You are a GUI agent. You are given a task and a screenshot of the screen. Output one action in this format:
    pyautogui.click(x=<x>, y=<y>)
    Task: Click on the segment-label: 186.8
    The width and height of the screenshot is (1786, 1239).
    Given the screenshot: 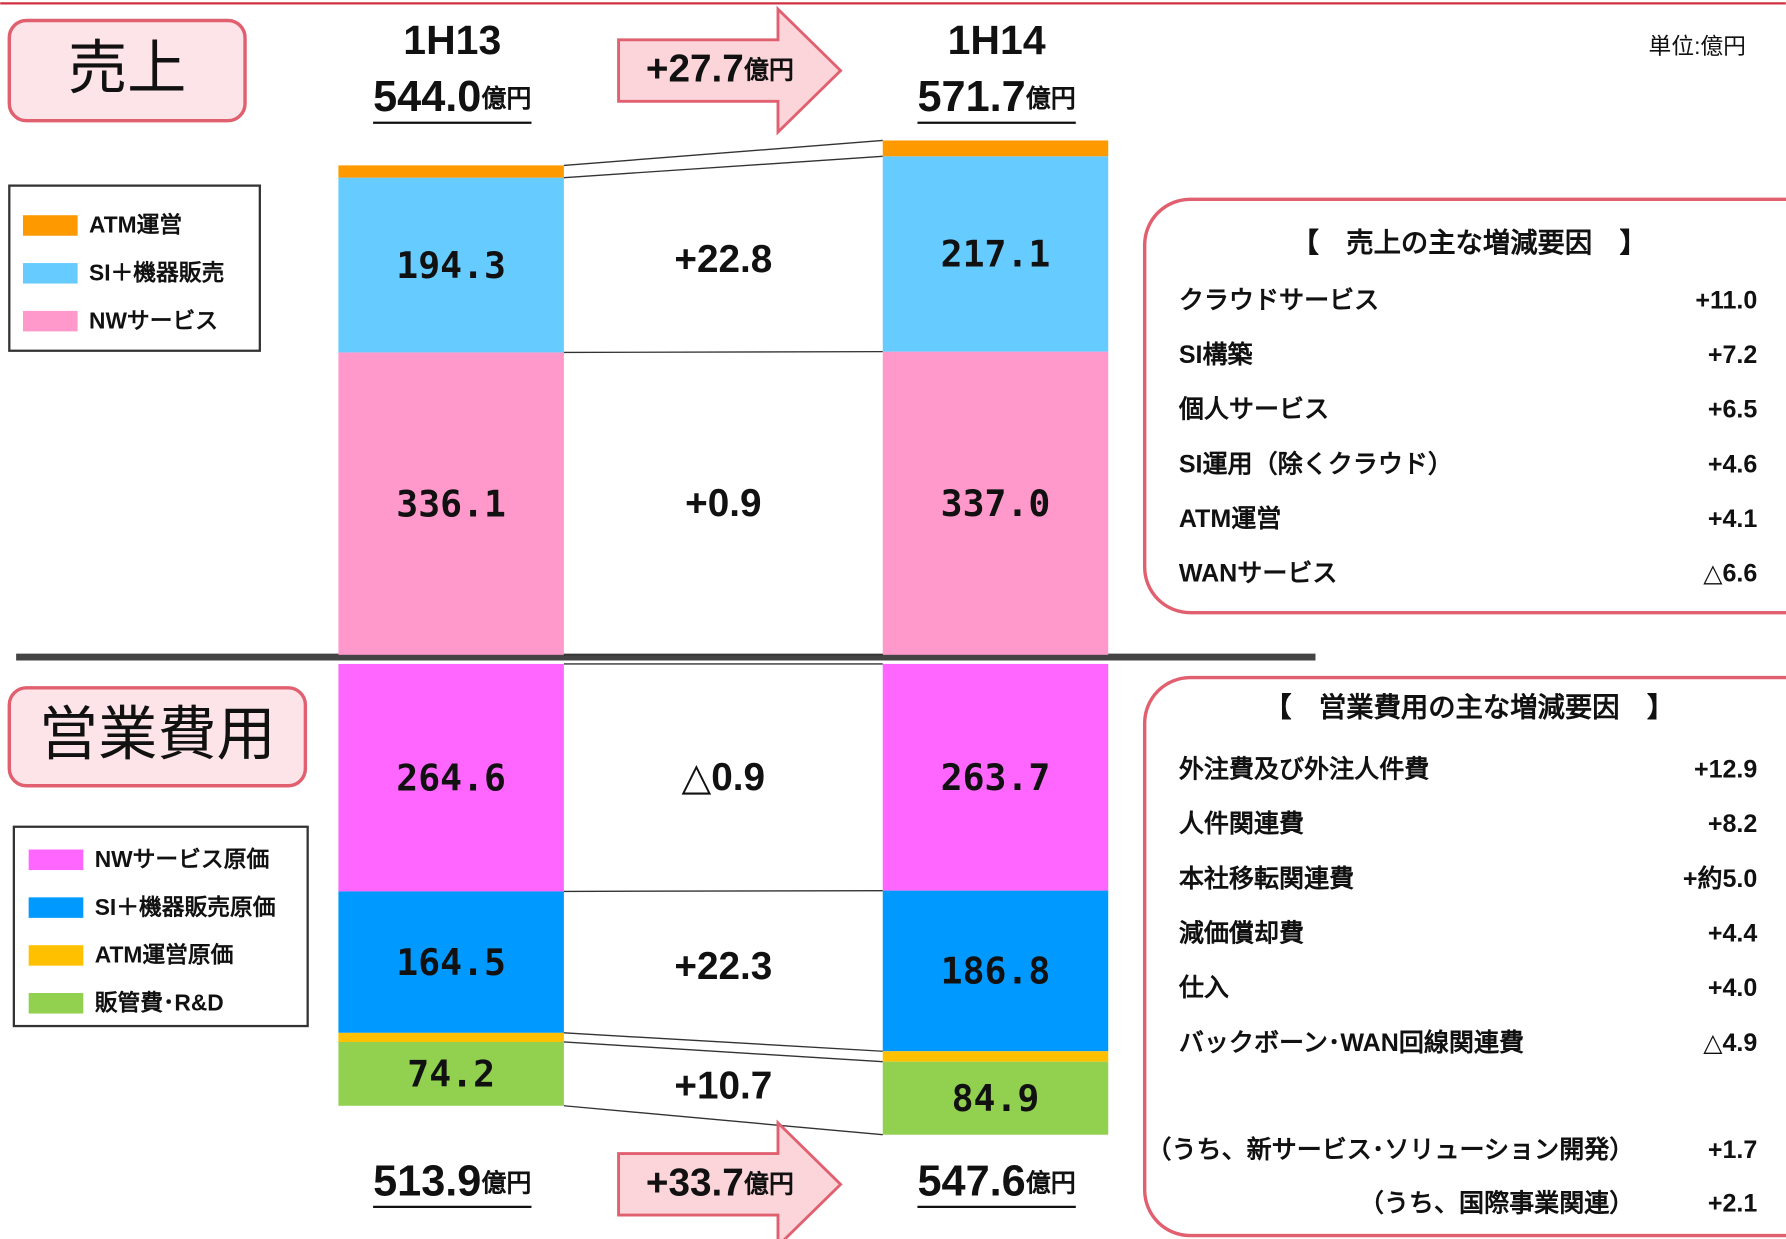 What is the action you would take?
    pyautogui.click(x=996, y=971)
    